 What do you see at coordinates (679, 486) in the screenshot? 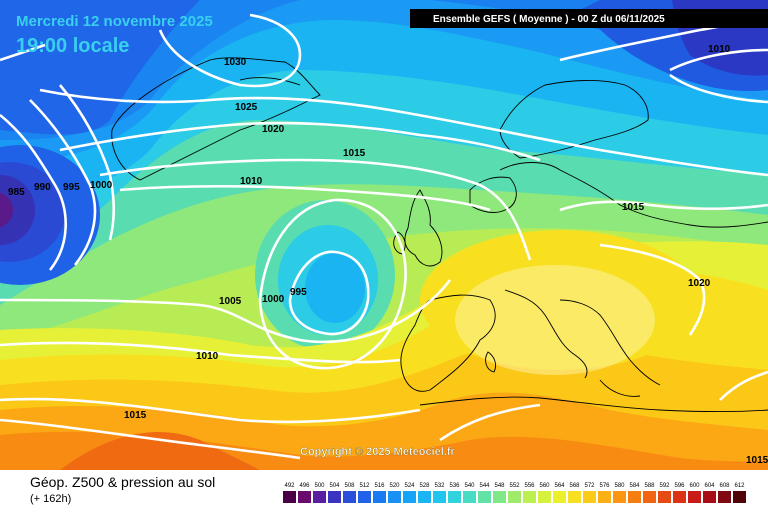
I see `scale-label: 596` at bounding box center [679, 486].